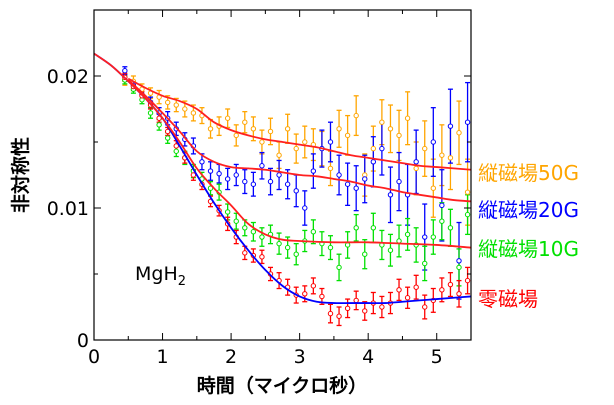 This screenshot has height=405, width=614. What do you see at coordinates (300, 357) in the screenshot?
I see `x-tick-label: 3` at bounding box center [300, 357].